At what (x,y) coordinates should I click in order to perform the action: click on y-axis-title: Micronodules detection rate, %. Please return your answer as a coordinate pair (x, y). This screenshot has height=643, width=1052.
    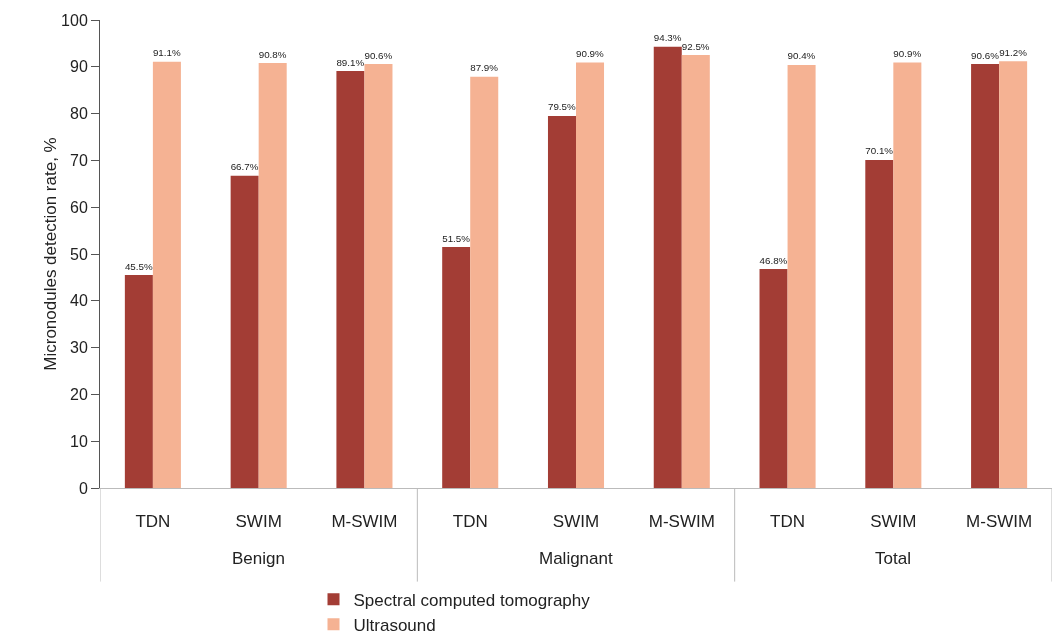
    Looking at the image, I should click on (50, 254).